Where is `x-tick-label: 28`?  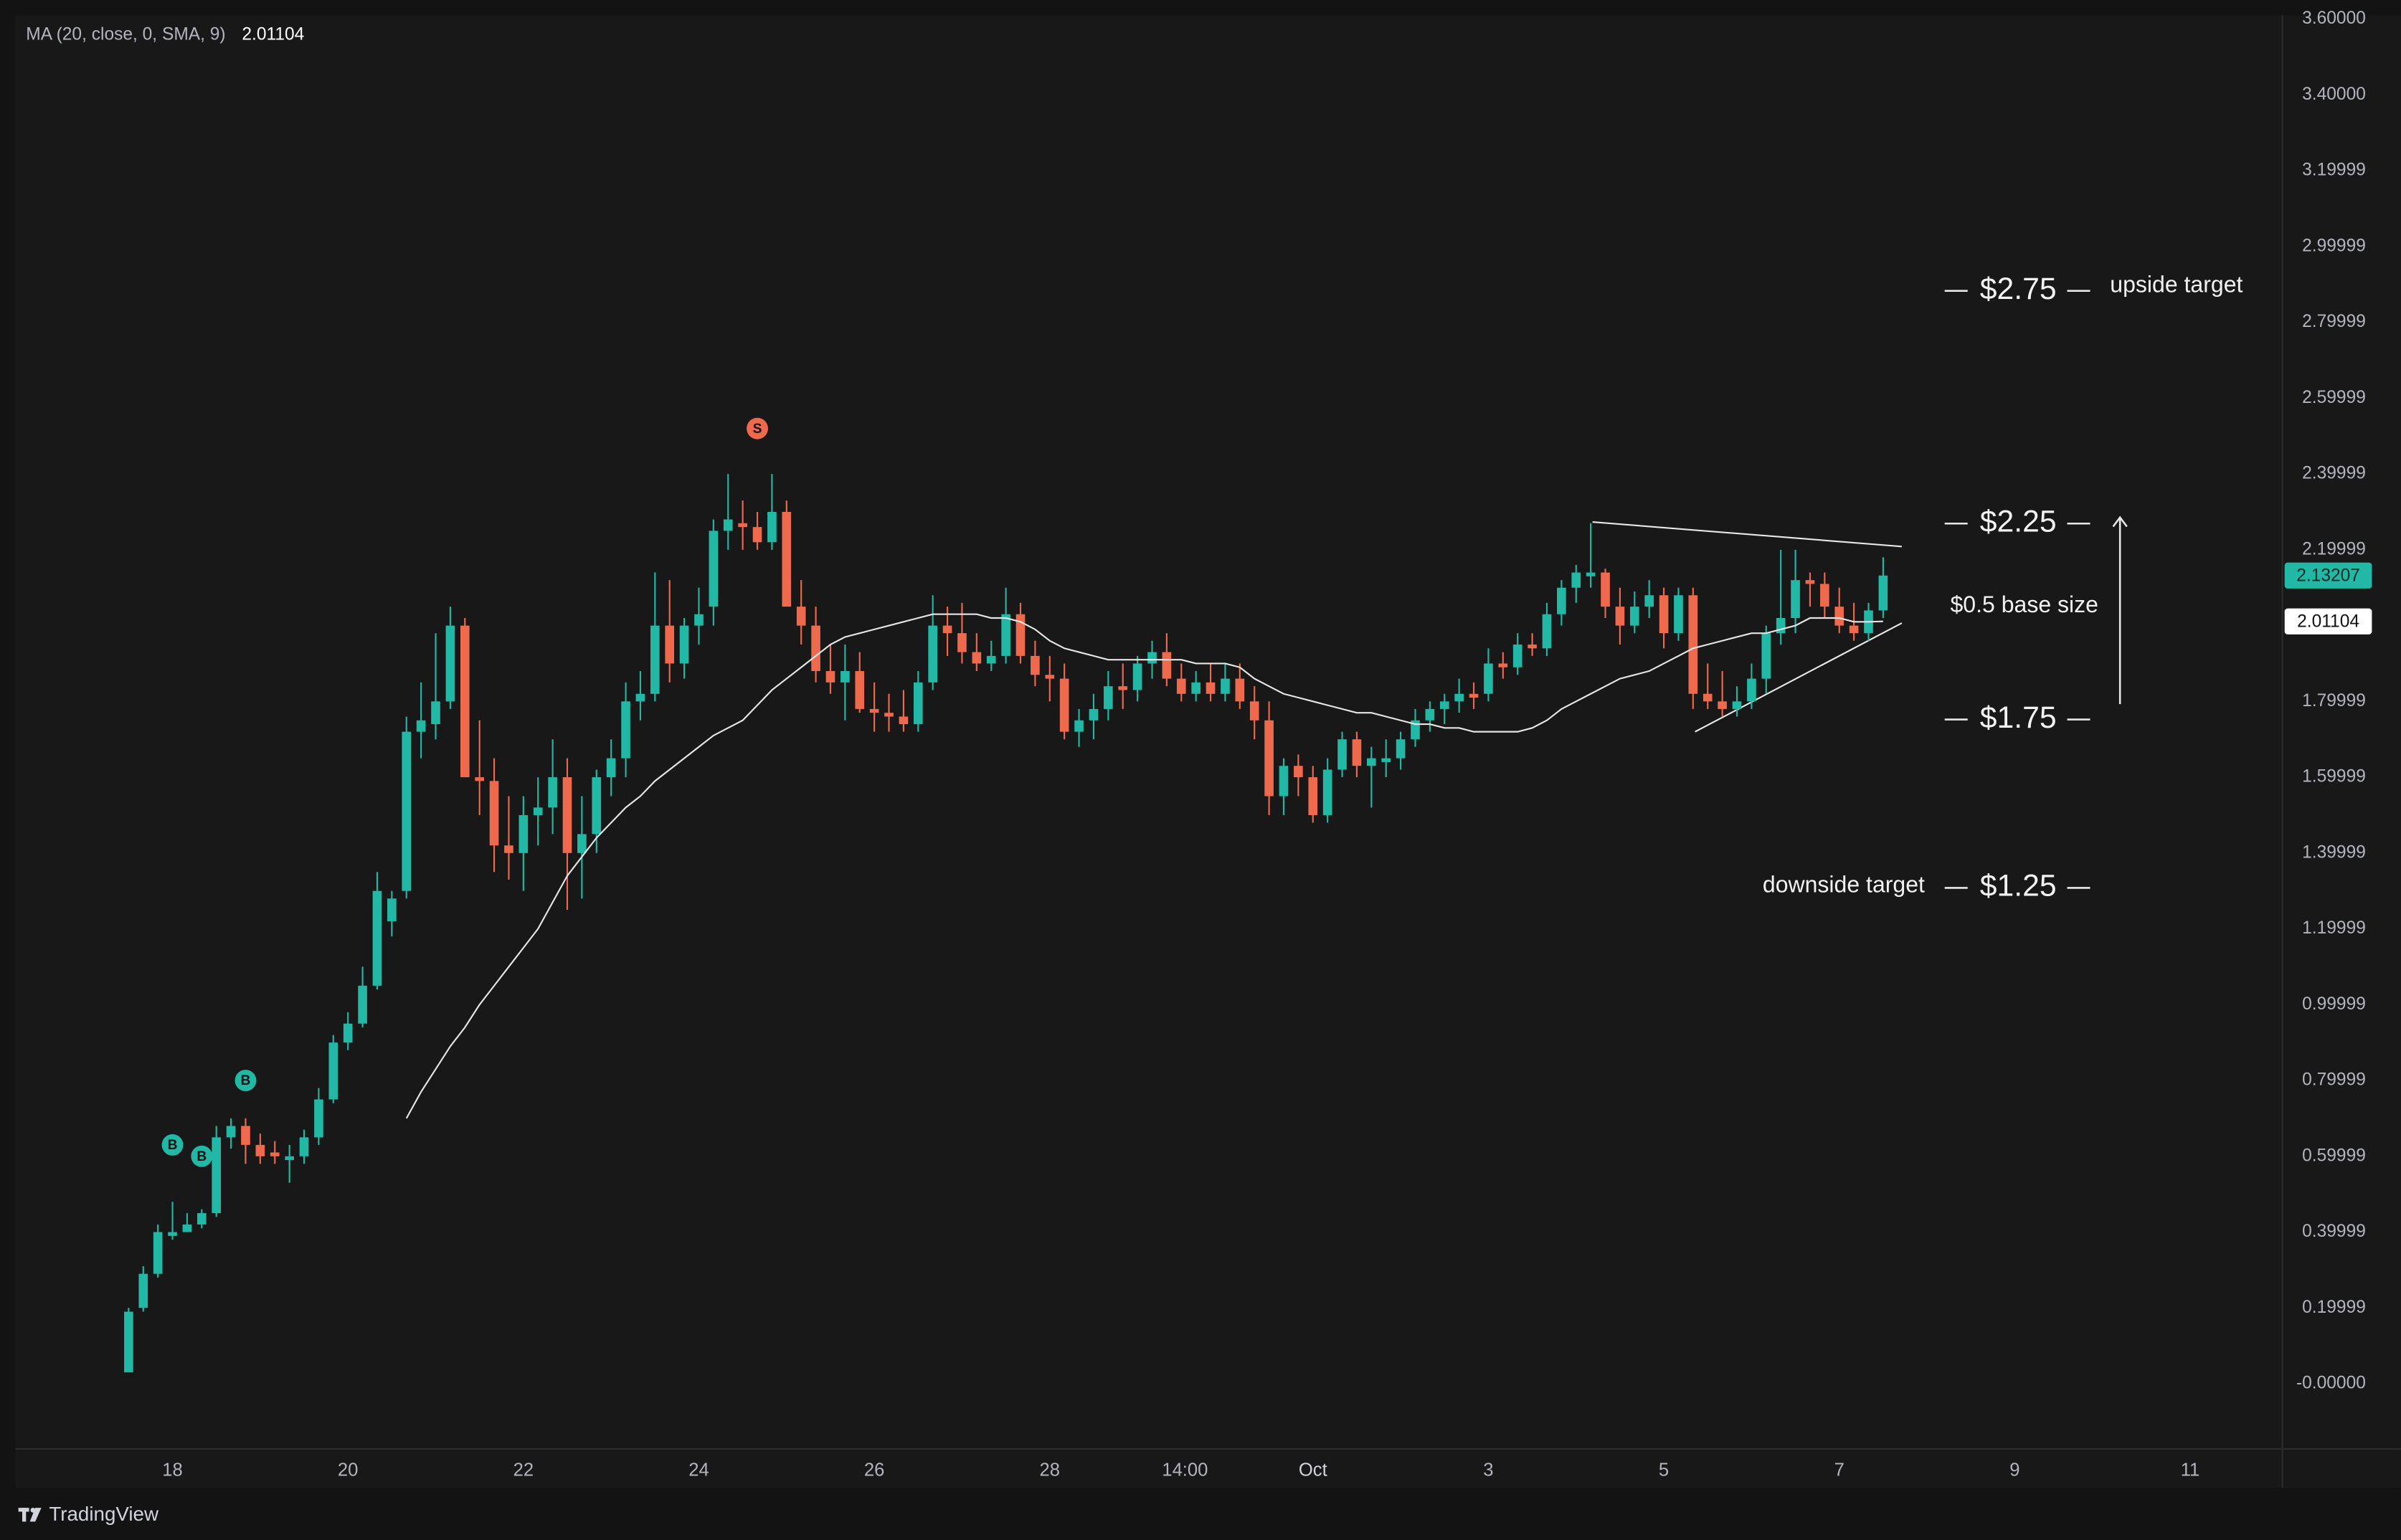
x-tick-label: 28 is located at coordinates (1050, 1470).